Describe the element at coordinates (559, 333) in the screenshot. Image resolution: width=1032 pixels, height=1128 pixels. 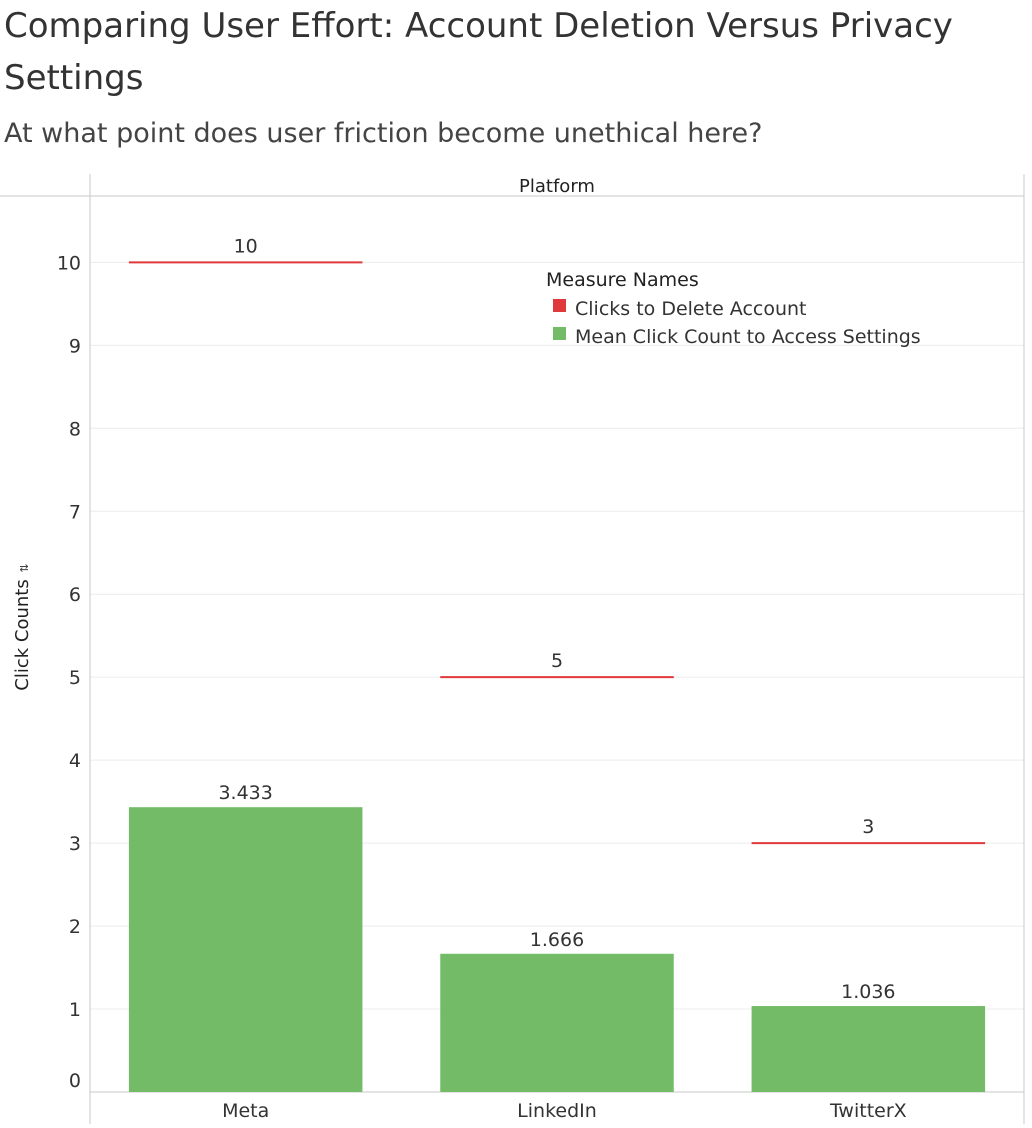
I see `legend-swatch-settings` at that location.